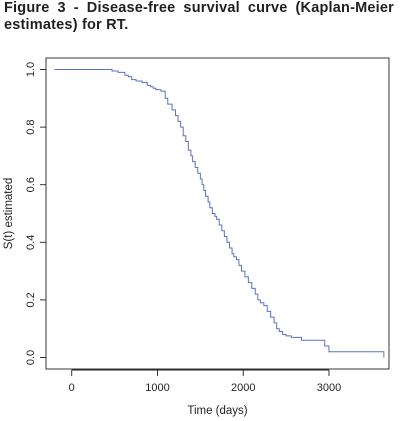  I want to click on y-tick-label: 0.8, so click(31, 126).